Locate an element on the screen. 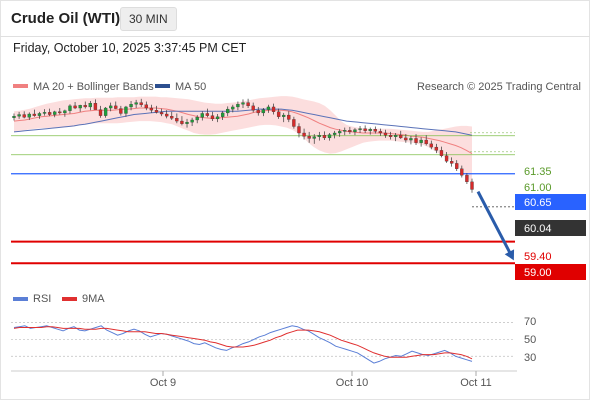 The width and height of the screenshot is (590, 400). support-2-level-tag is located at coordinates (550, 272).